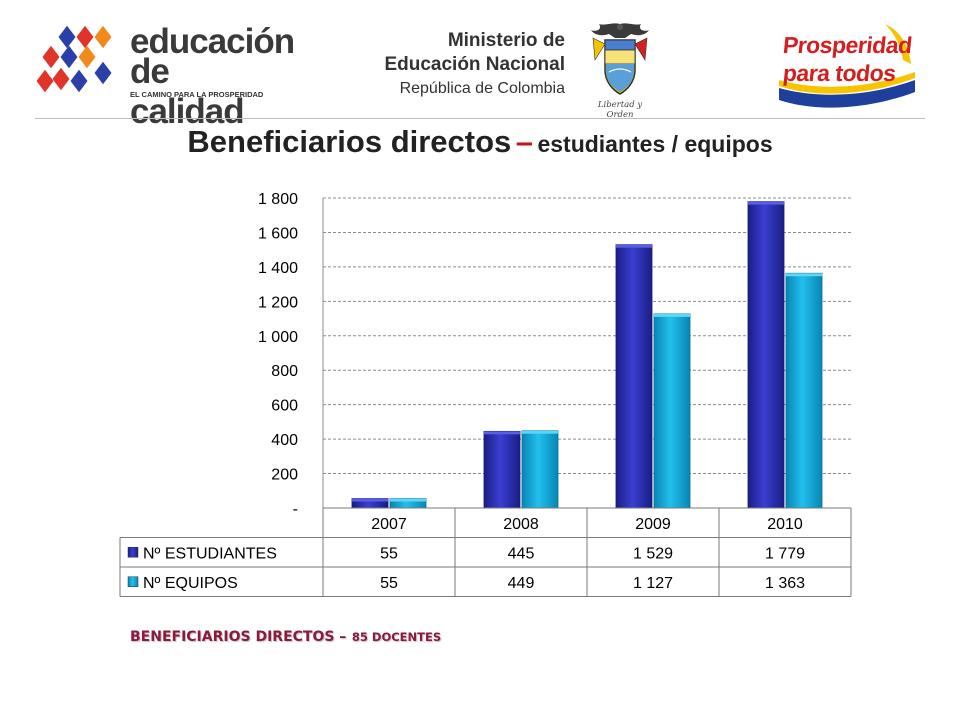 The width and height of the screenshot is (960, 720). Describe the element at coordinates (210, 553) in the screenshot. I see `legend-label: Nº ESTUDIANTES` at that location.